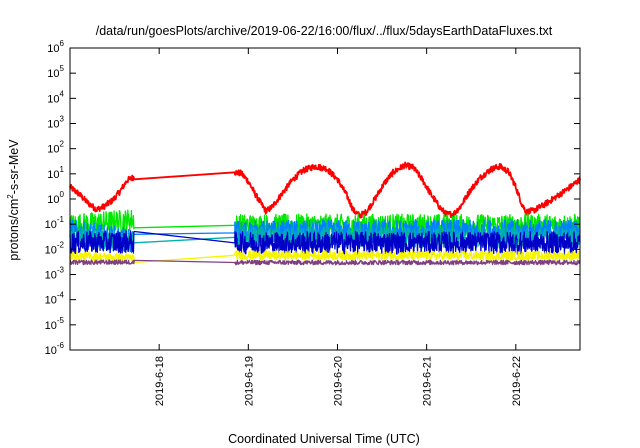 The height and width of the screenshot is (448, 640). Describe the element at coordinates (14, 167) in the screenshot. I see `y-axis-label-part2: -s-sr-MeV` at that location.